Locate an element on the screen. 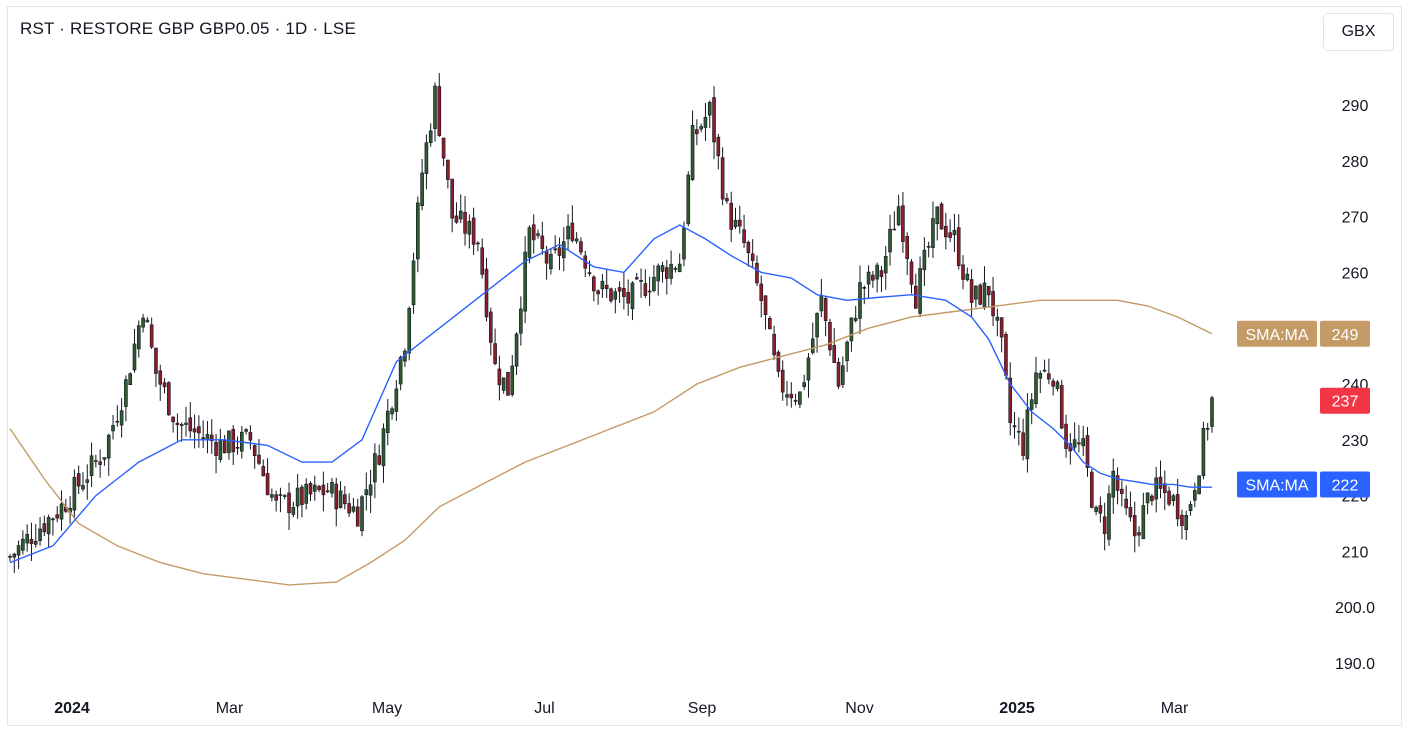  sma-long-tag-label-box is located at coordinates (1277, 333).